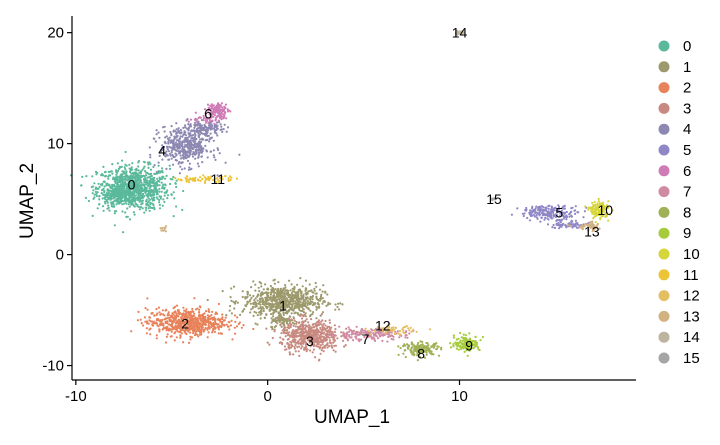 This screenshot has height=445, width=720. Describe the element at coordinates (460, 33) in the screenshot. I see `cluster-label-14: 14` at that location.